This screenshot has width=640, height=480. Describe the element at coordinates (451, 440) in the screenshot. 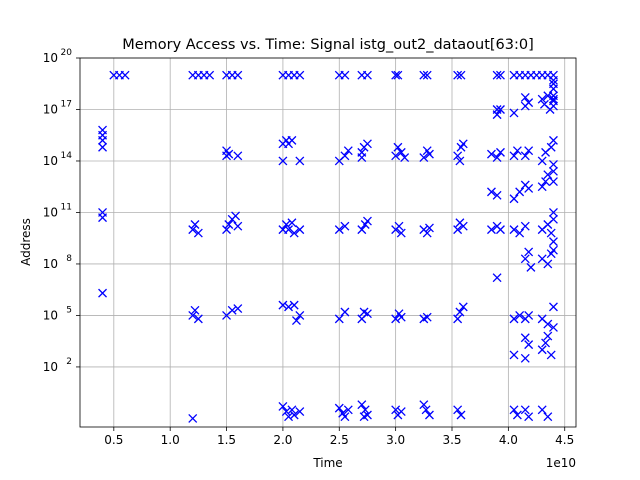

I see `x-tick-label: 3.5` at that location.